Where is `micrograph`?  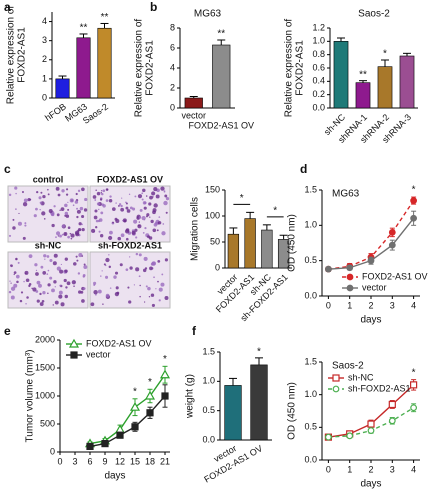 micrograph is located at coordinates (48, 280).